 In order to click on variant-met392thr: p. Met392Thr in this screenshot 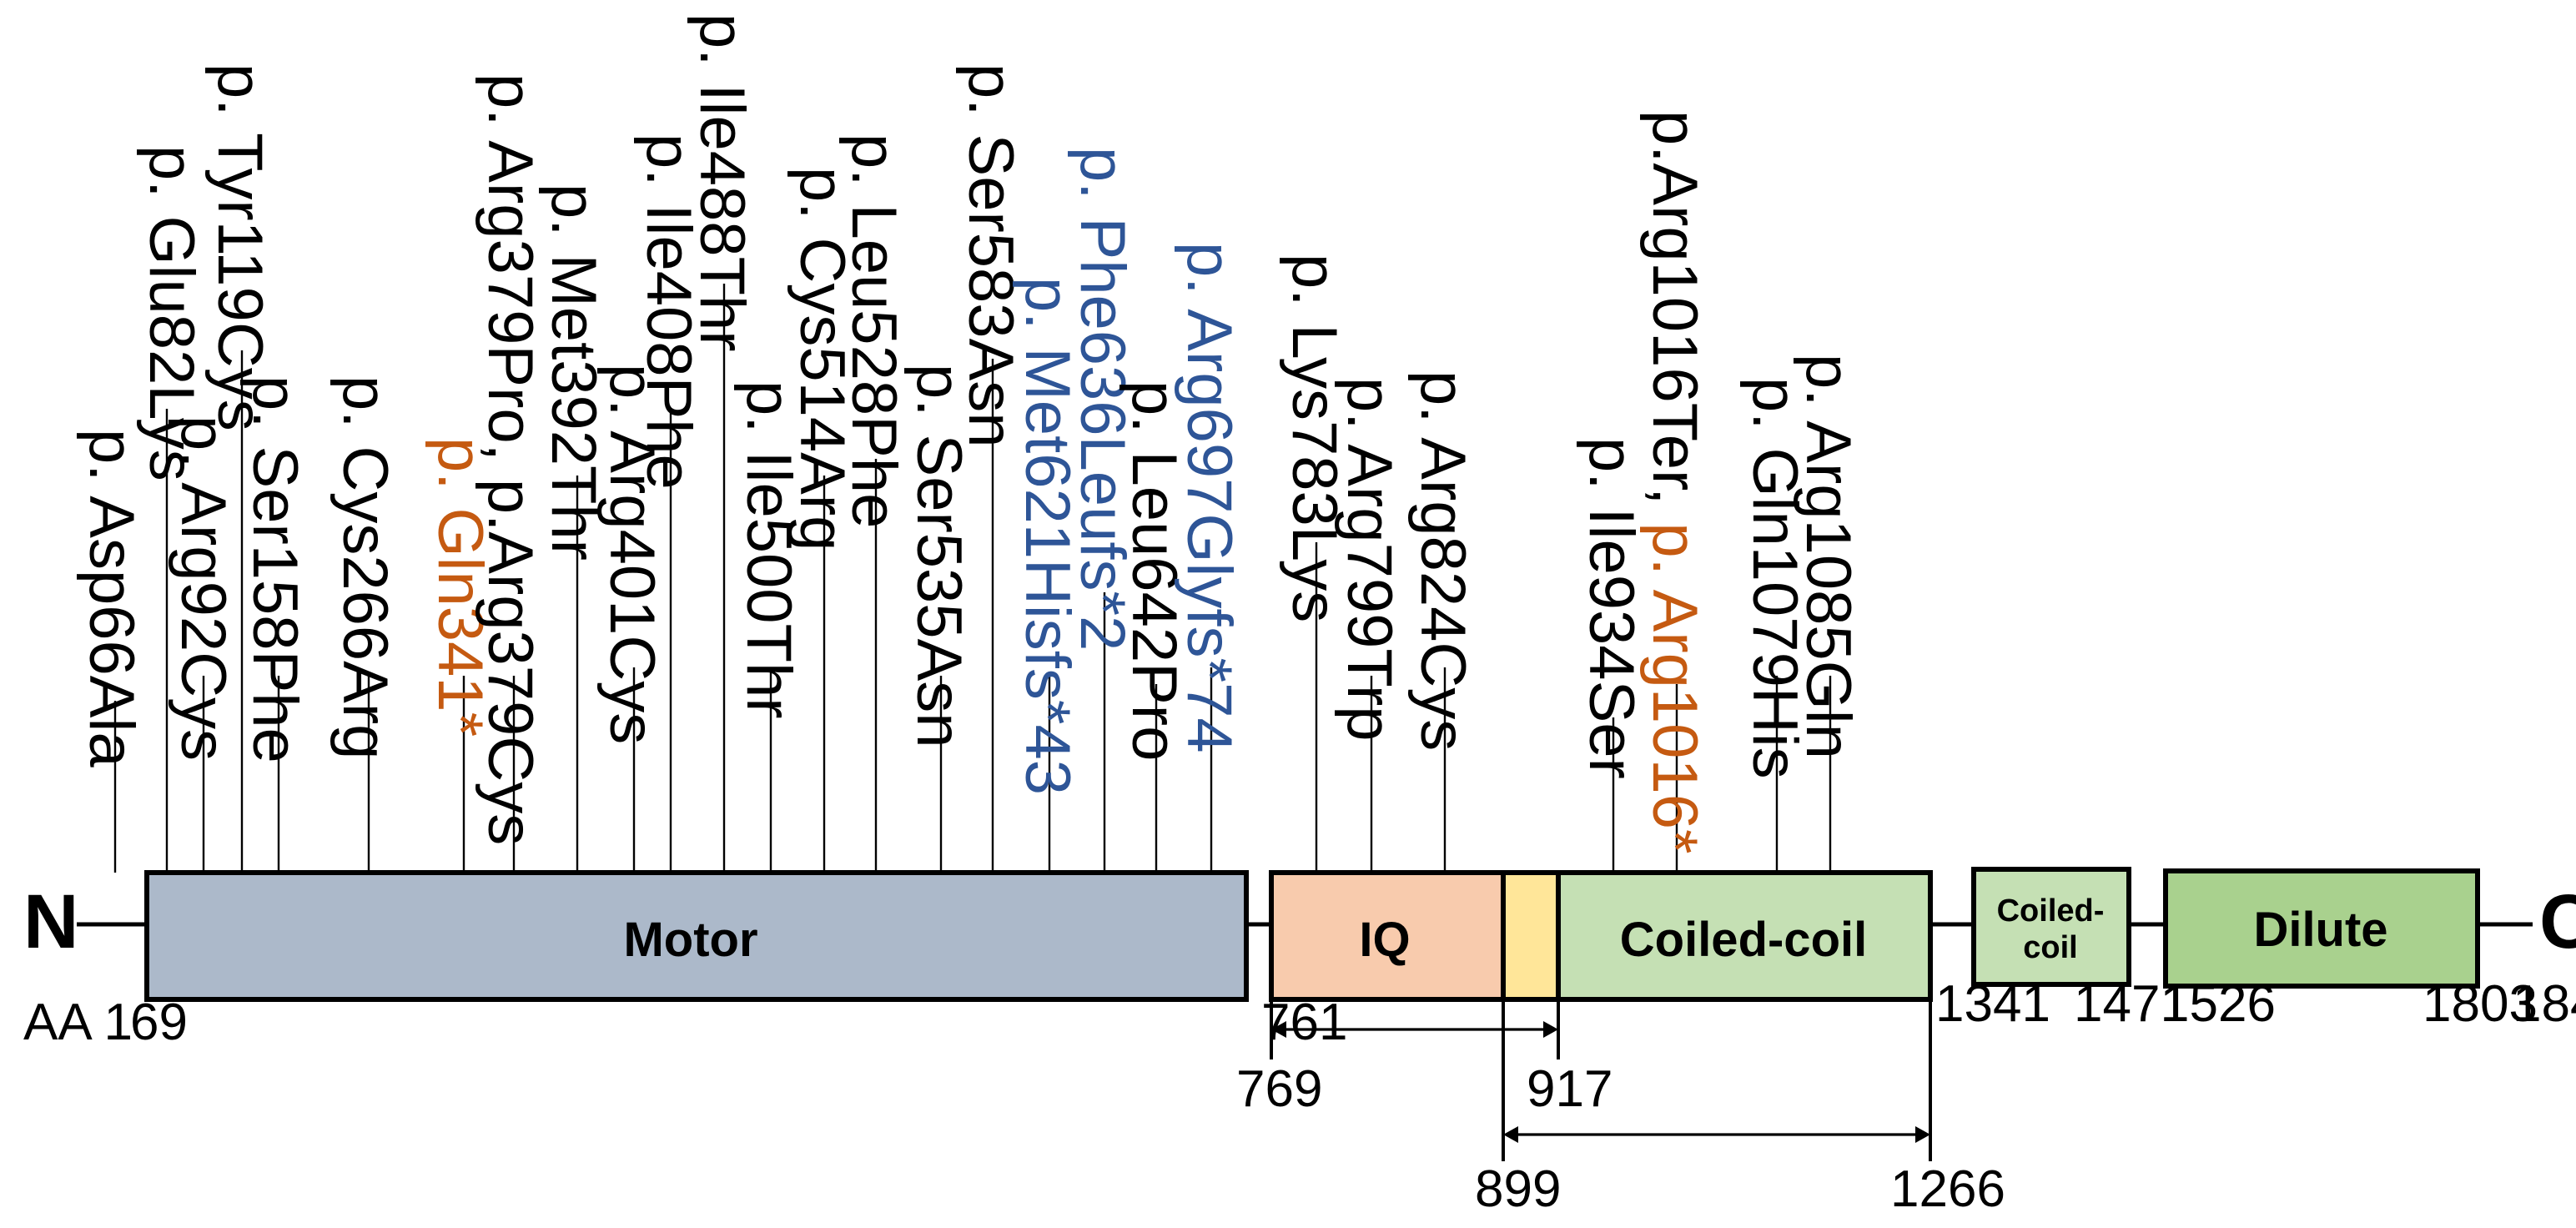, I will do `click(573, 372)`.